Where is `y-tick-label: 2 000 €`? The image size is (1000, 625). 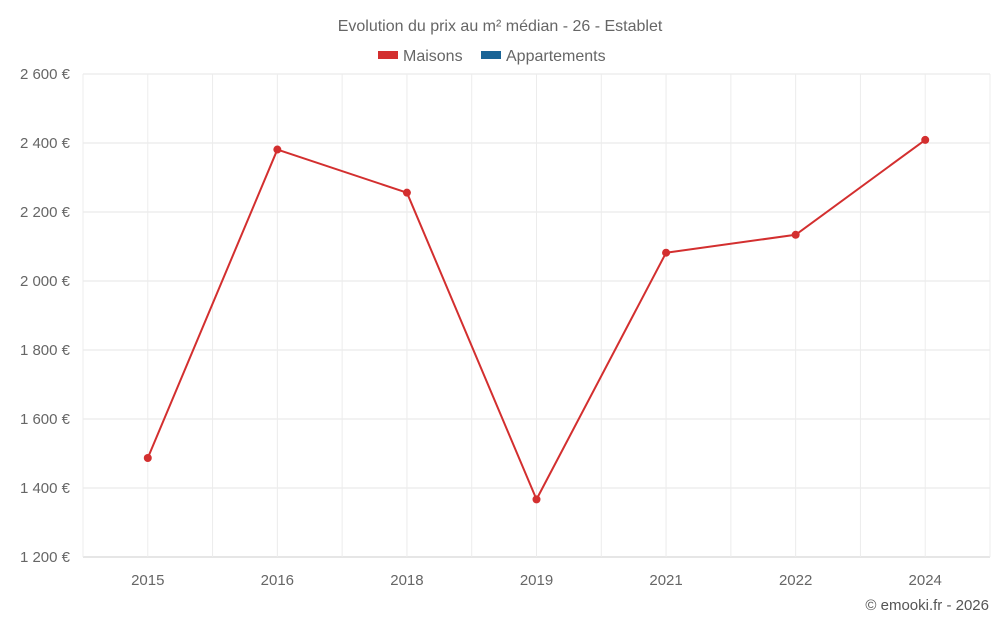
y-tick-label: 2 000 € is located at coordinates (45, 281).